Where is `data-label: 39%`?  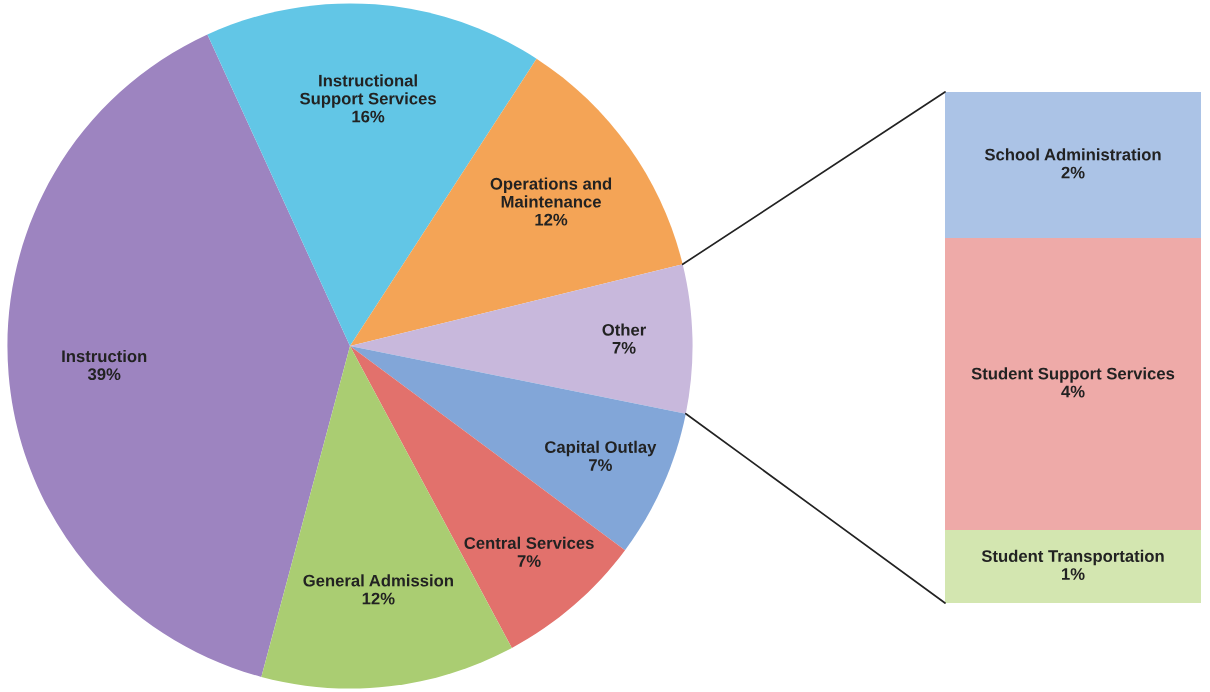 data-label: 39% is located at coordinates (104, 374).